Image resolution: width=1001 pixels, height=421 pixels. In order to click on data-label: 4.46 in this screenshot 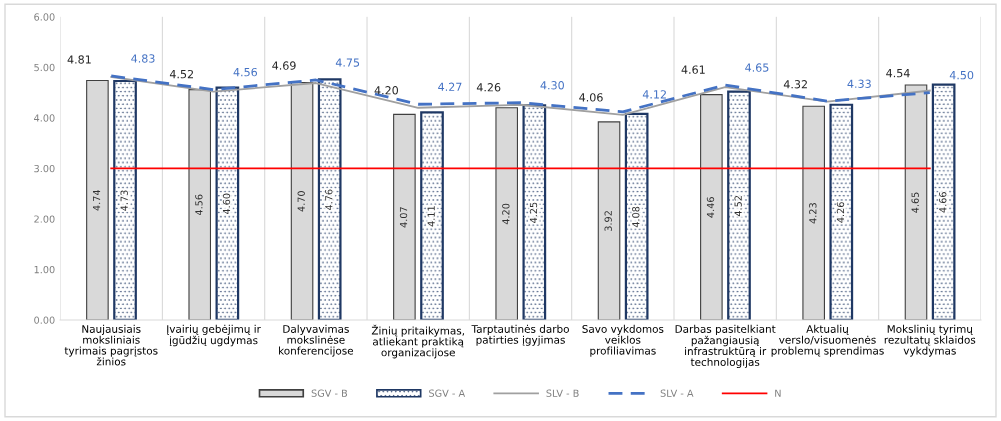, I will do `click(710, 207)`.